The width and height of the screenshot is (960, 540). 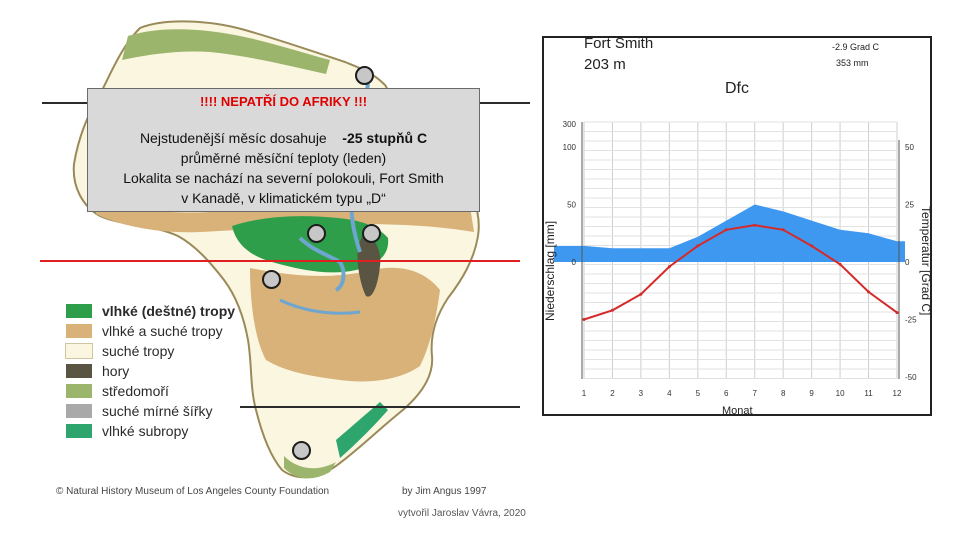 I want to click on legend-label: vlhké (deštné) tropy, so click(x=169, y=311).